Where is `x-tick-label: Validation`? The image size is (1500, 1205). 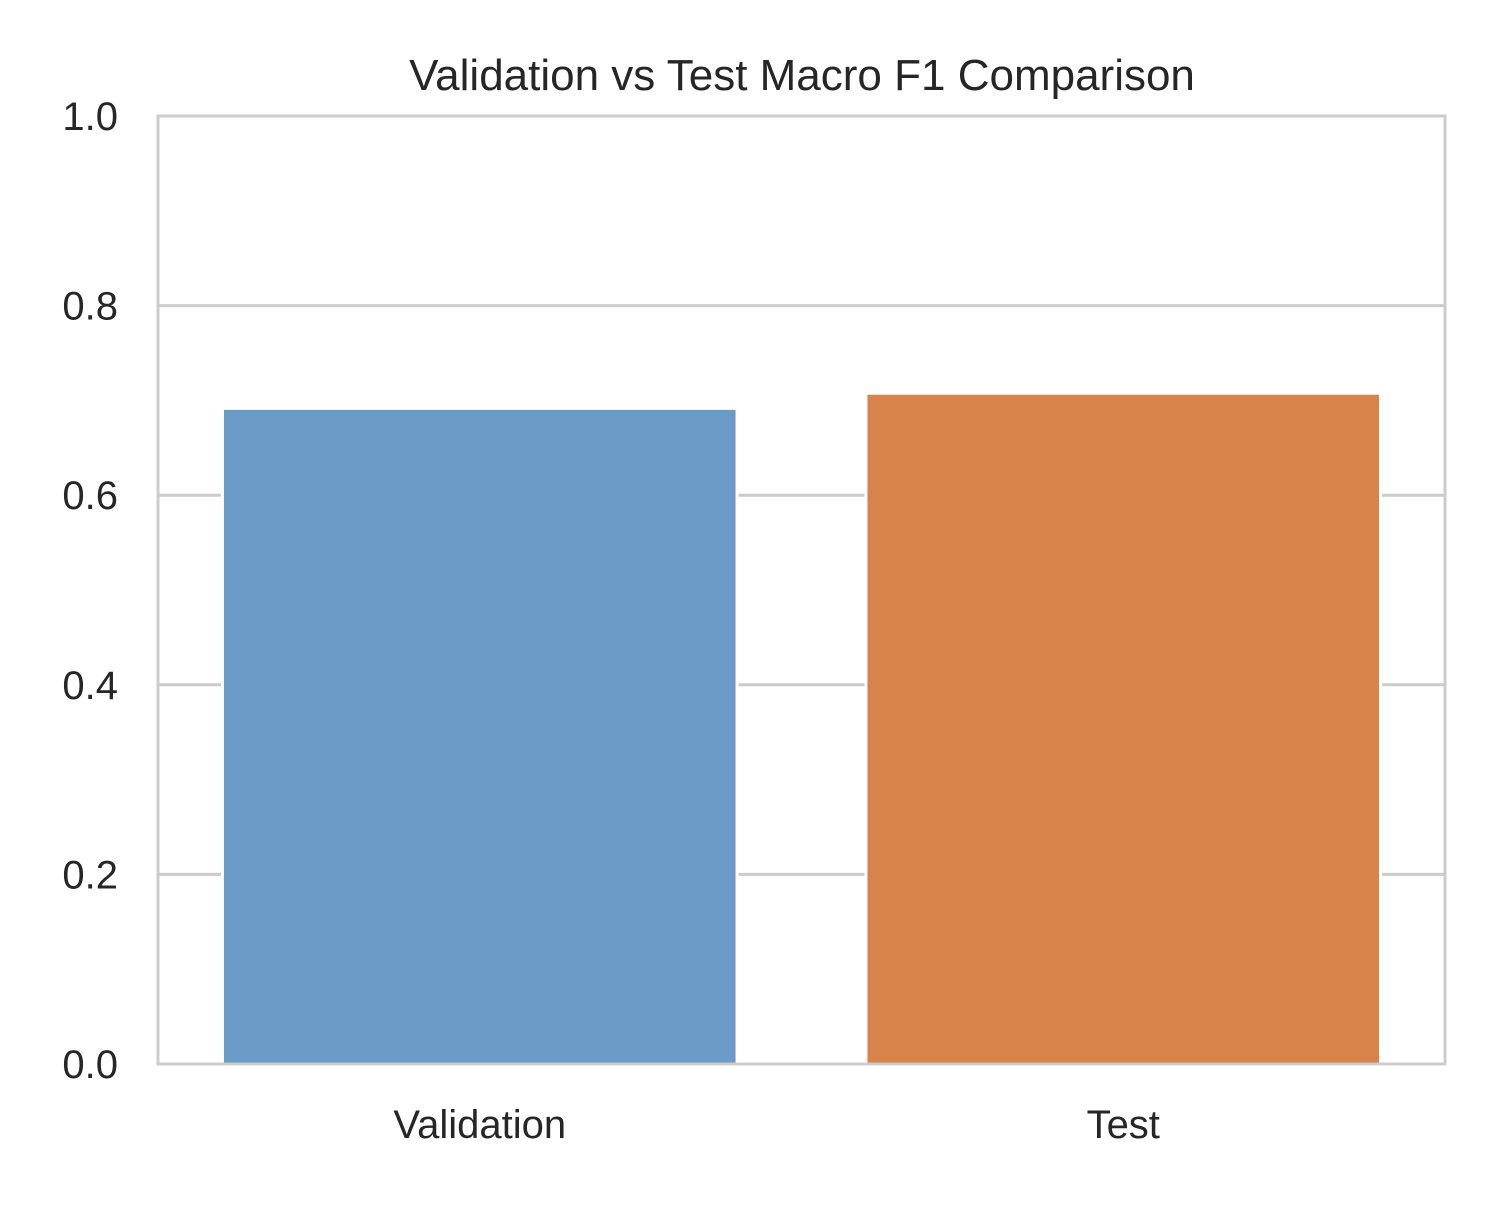
x-tick-label: Validation is located at coordinates (479, 1125).